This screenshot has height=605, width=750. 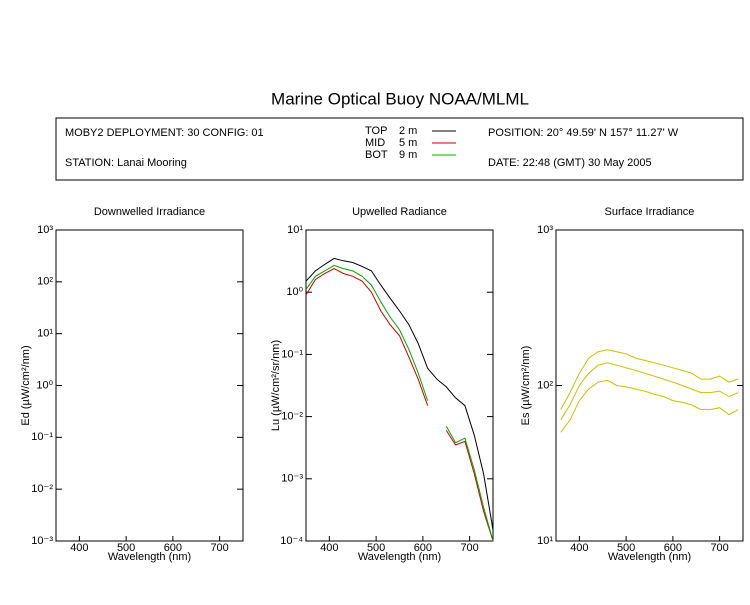 What do you see at coordinates (376, 131) in the screenshot?
I see `legend-name: TOP` at bounding box center [376, 131].